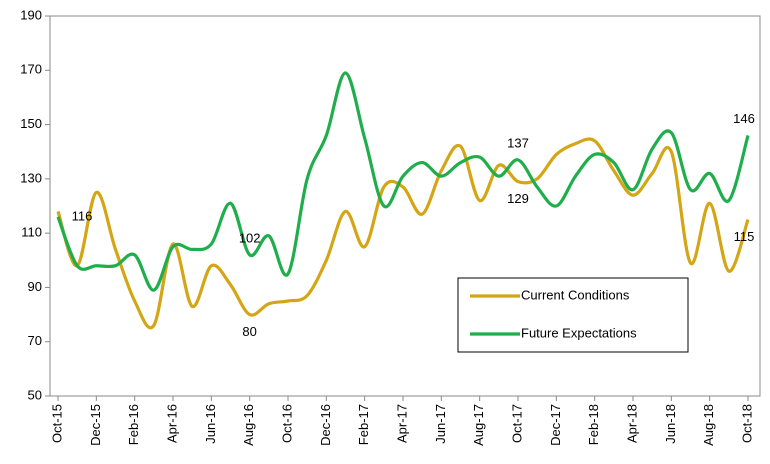 The image size is (770, 464). I want to click on x-tick-label: Feb-16, so click(133, 424).